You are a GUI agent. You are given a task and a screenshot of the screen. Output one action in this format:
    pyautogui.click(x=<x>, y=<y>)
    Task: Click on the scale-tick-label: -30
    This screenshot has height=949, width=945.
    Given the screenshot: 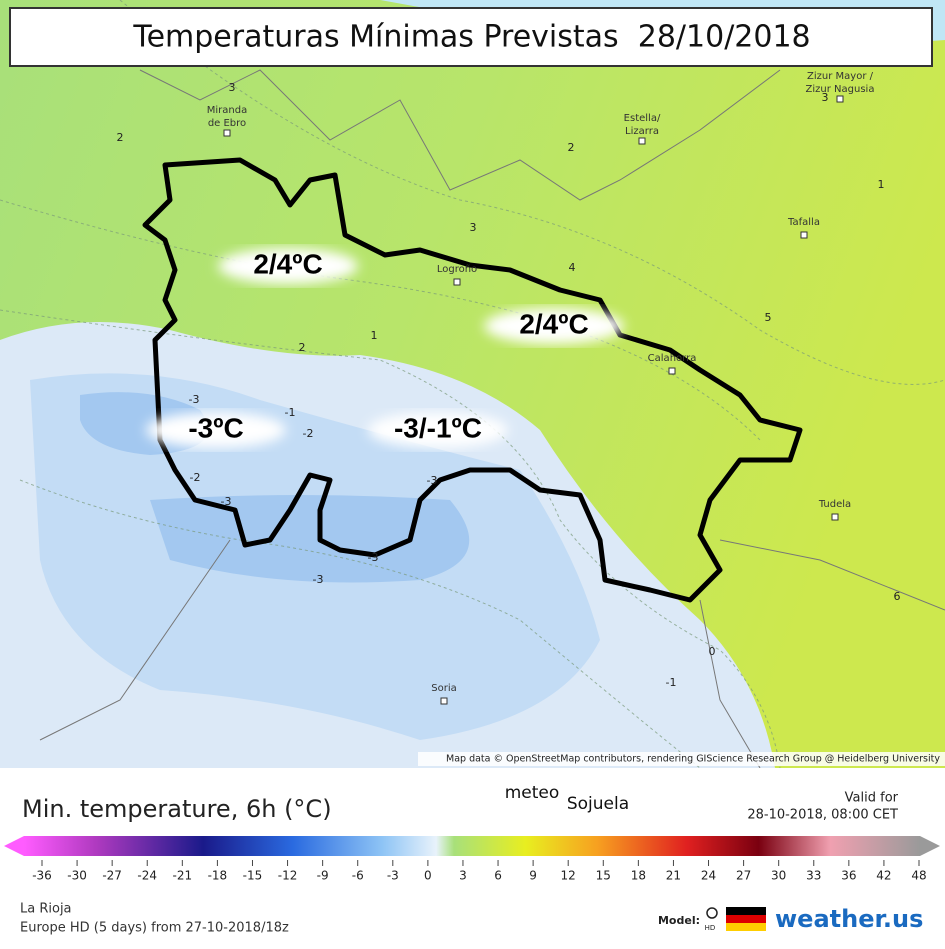 What is the action you would take?
    pyautogui.click(x=77, y=876)
    